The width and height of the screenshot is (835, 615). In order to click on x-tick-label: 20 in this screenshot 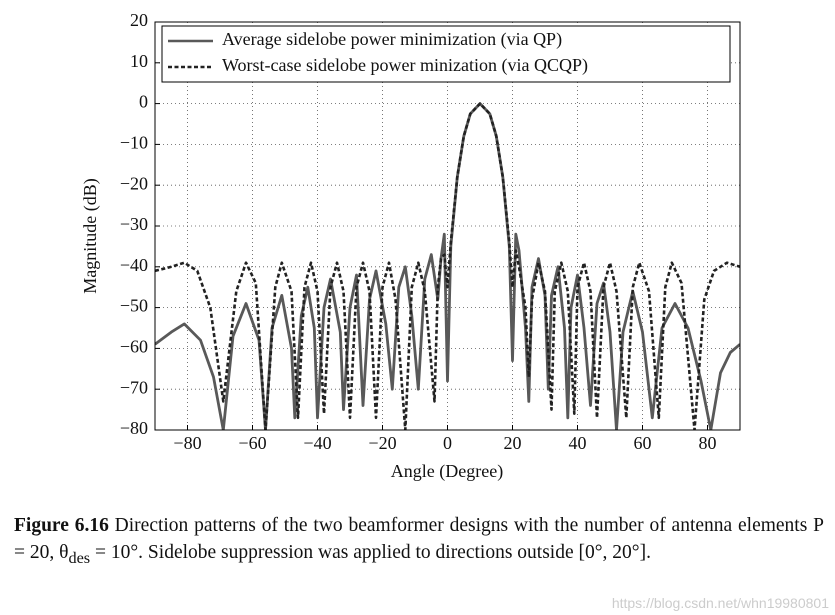, I will do `click(513, 443)`.